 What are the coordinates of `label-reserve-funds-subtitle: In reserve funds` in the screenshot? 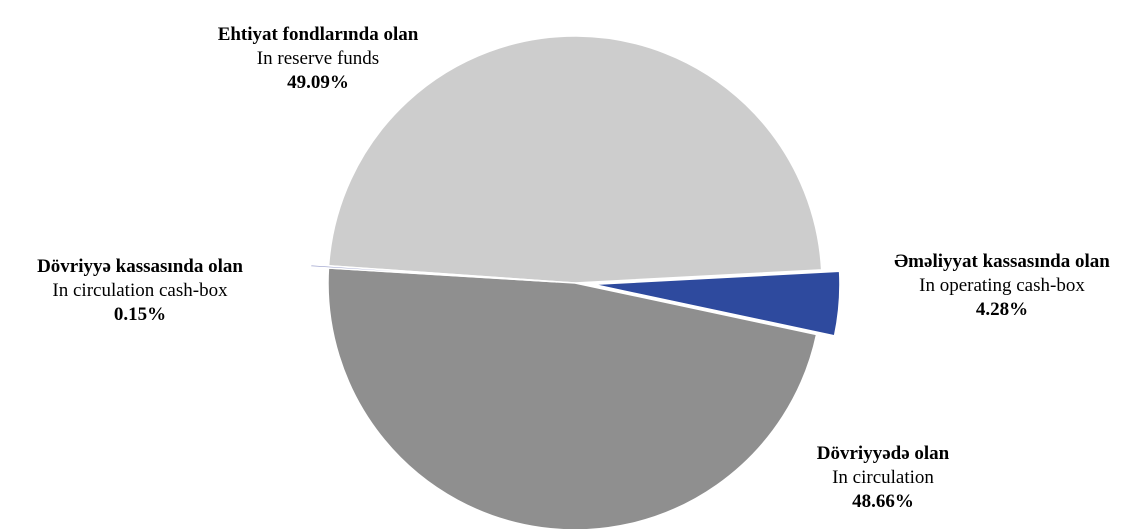 It's located at (318, 58).